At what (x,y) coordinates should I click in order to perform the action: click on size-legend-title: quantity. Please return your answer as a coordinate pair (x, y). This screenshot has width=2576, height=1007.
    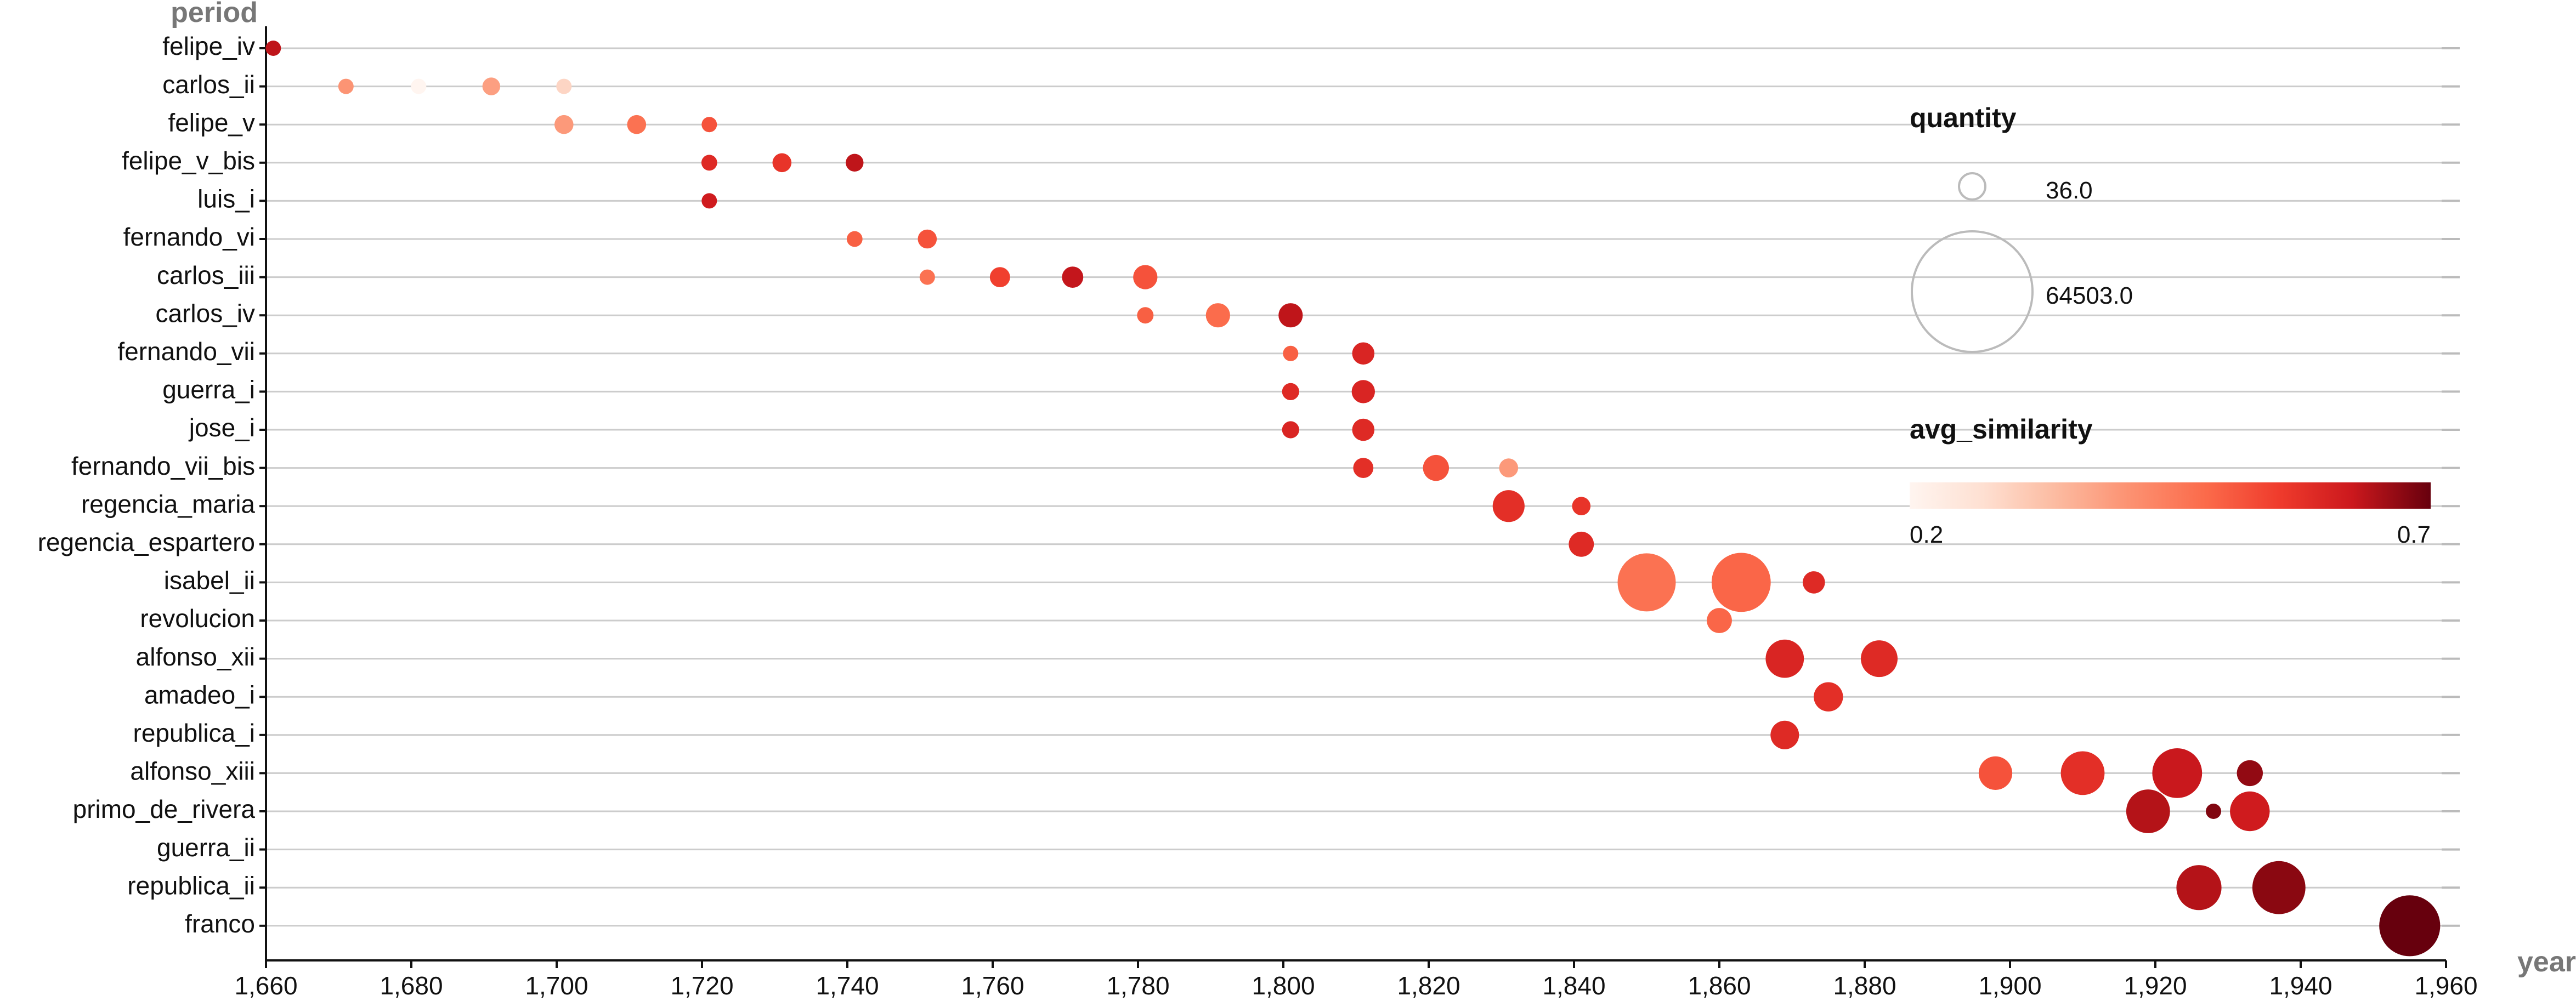
    Looking at the image, I should click on (1964, 118).